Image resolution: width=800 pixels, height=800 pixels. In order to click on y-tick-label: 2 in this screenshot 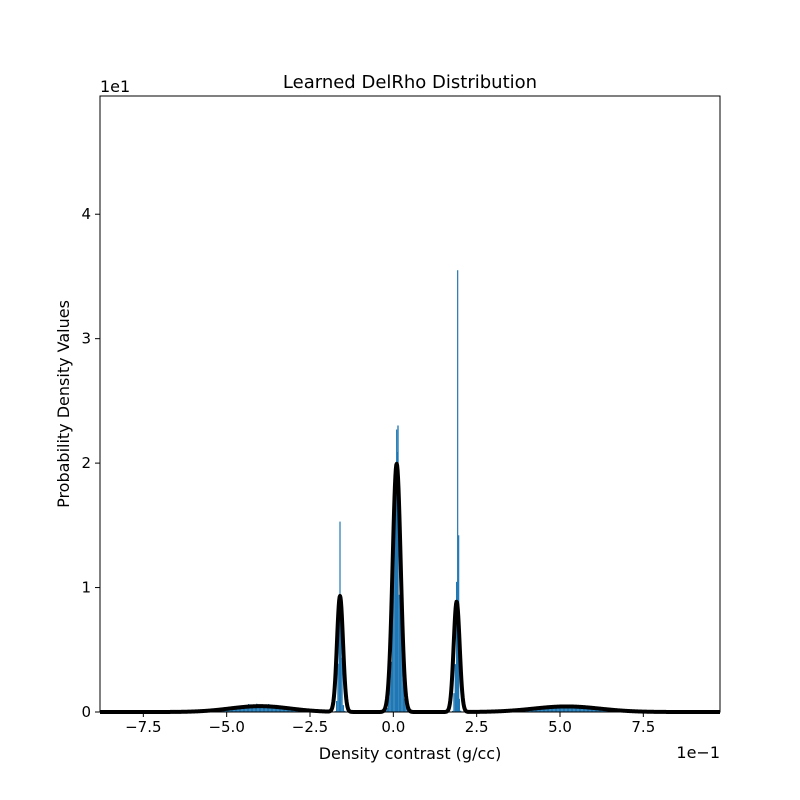, I will do `click(86, 463)`.